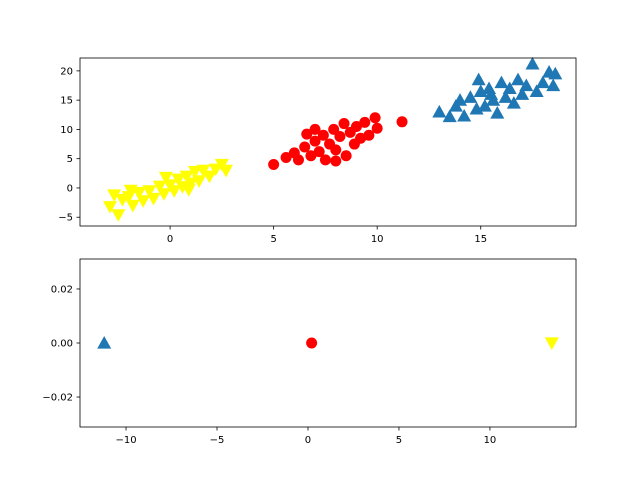 The width and height of the screenshot is (640, 480). I want to click on y-tick-label: 10, so click(66, 130).